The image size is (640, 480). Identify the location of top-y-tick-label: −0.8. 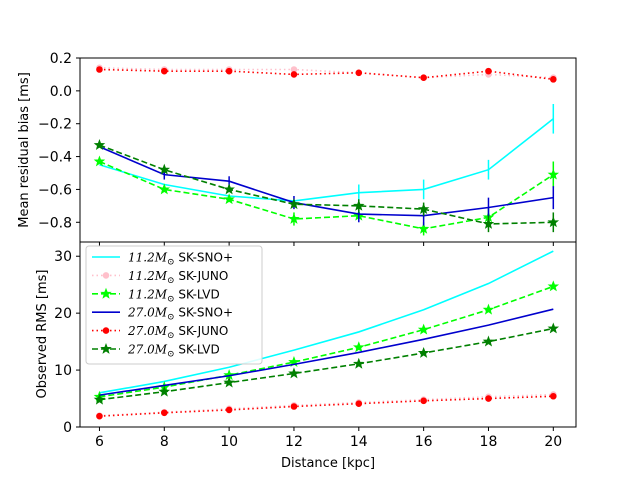
(55, 223).